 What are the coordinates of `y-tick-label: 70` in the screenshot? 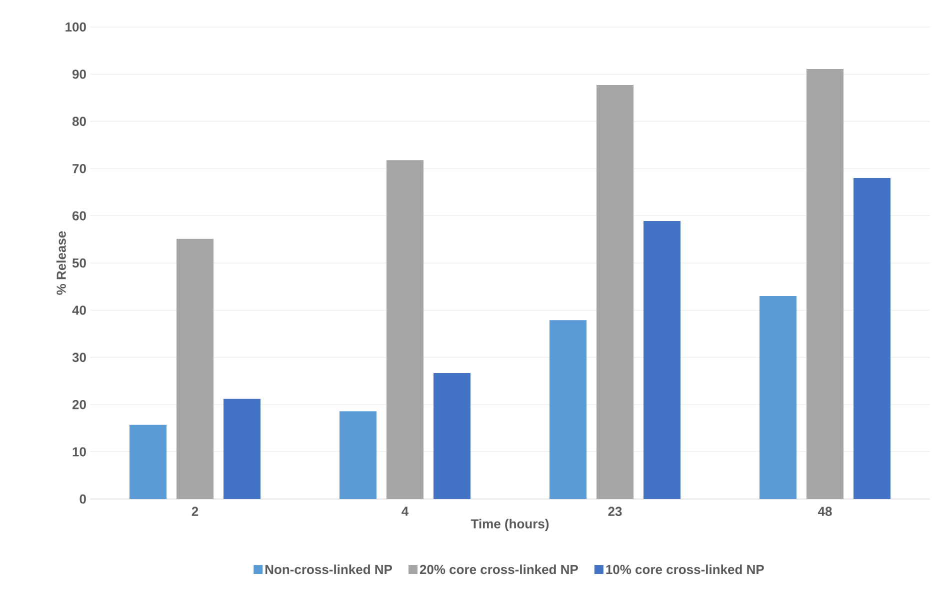 It's located at (79, 169).